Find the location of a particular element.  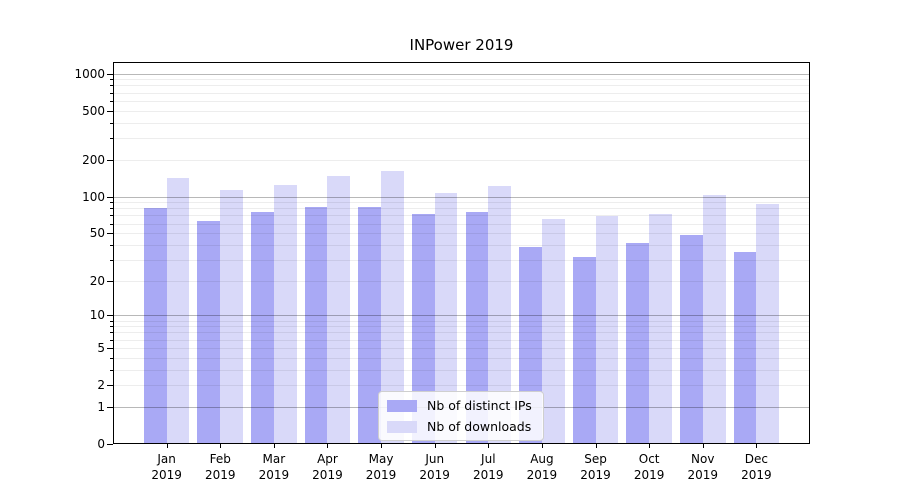

x-tick-month: Mar is located at coordinates (274, 459).